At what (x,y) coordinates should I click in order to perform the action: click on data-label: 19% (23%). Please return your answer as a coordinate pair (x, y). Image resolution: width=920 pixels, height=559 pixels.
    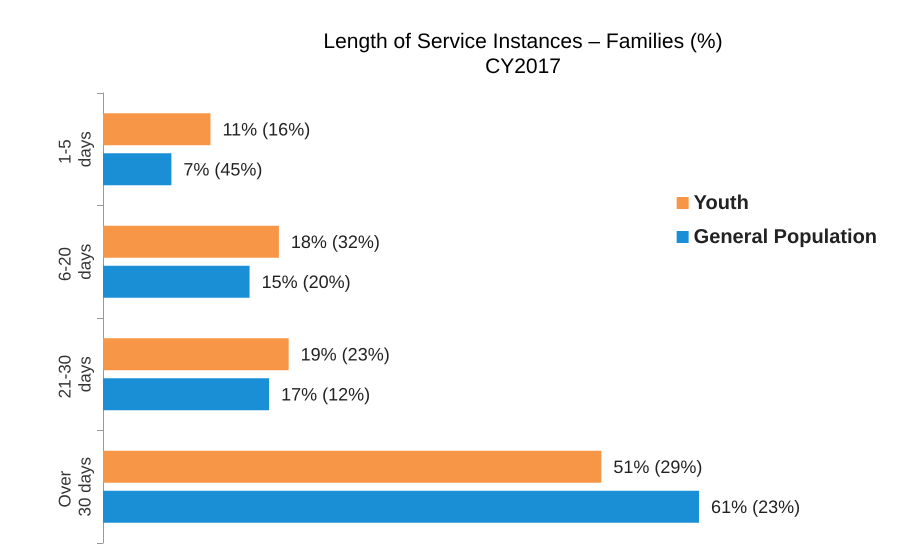
    Looking at the image, I should click on (345, 354).